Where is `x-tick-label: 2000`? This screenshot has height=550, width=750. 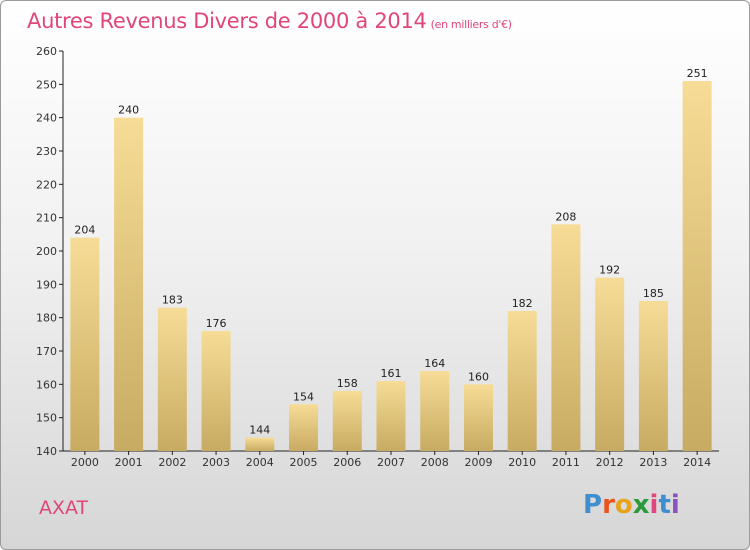
x-tick-label: 2000 is located at coordinates (85, 462).